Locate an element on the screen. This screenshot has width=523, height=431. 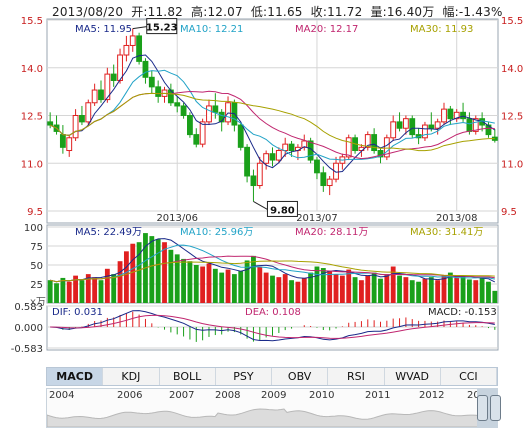
navigator-year-label: 2006 is located at coordinates (130, 395).